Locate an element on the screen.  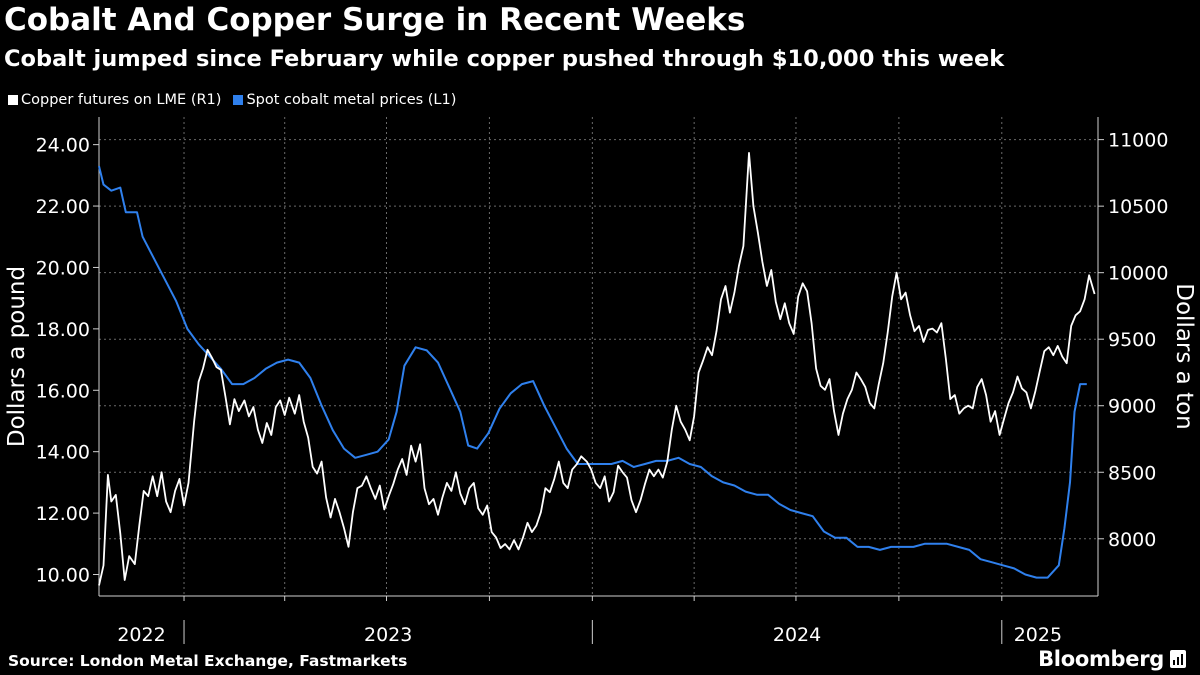
right-tick-label: 9000 is located at coordinates (1132, 407).